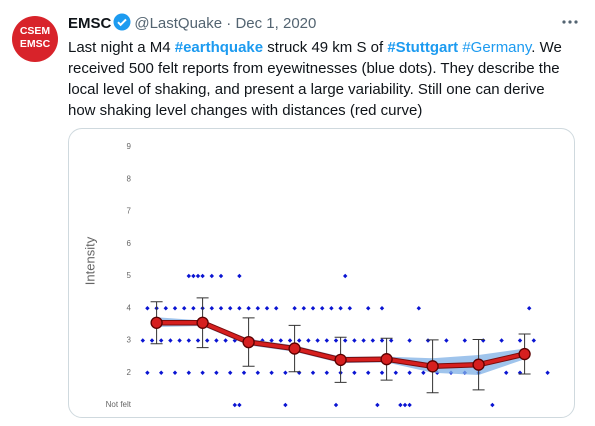  I want to click on hashtag: #earthquake, so click(219, 47).